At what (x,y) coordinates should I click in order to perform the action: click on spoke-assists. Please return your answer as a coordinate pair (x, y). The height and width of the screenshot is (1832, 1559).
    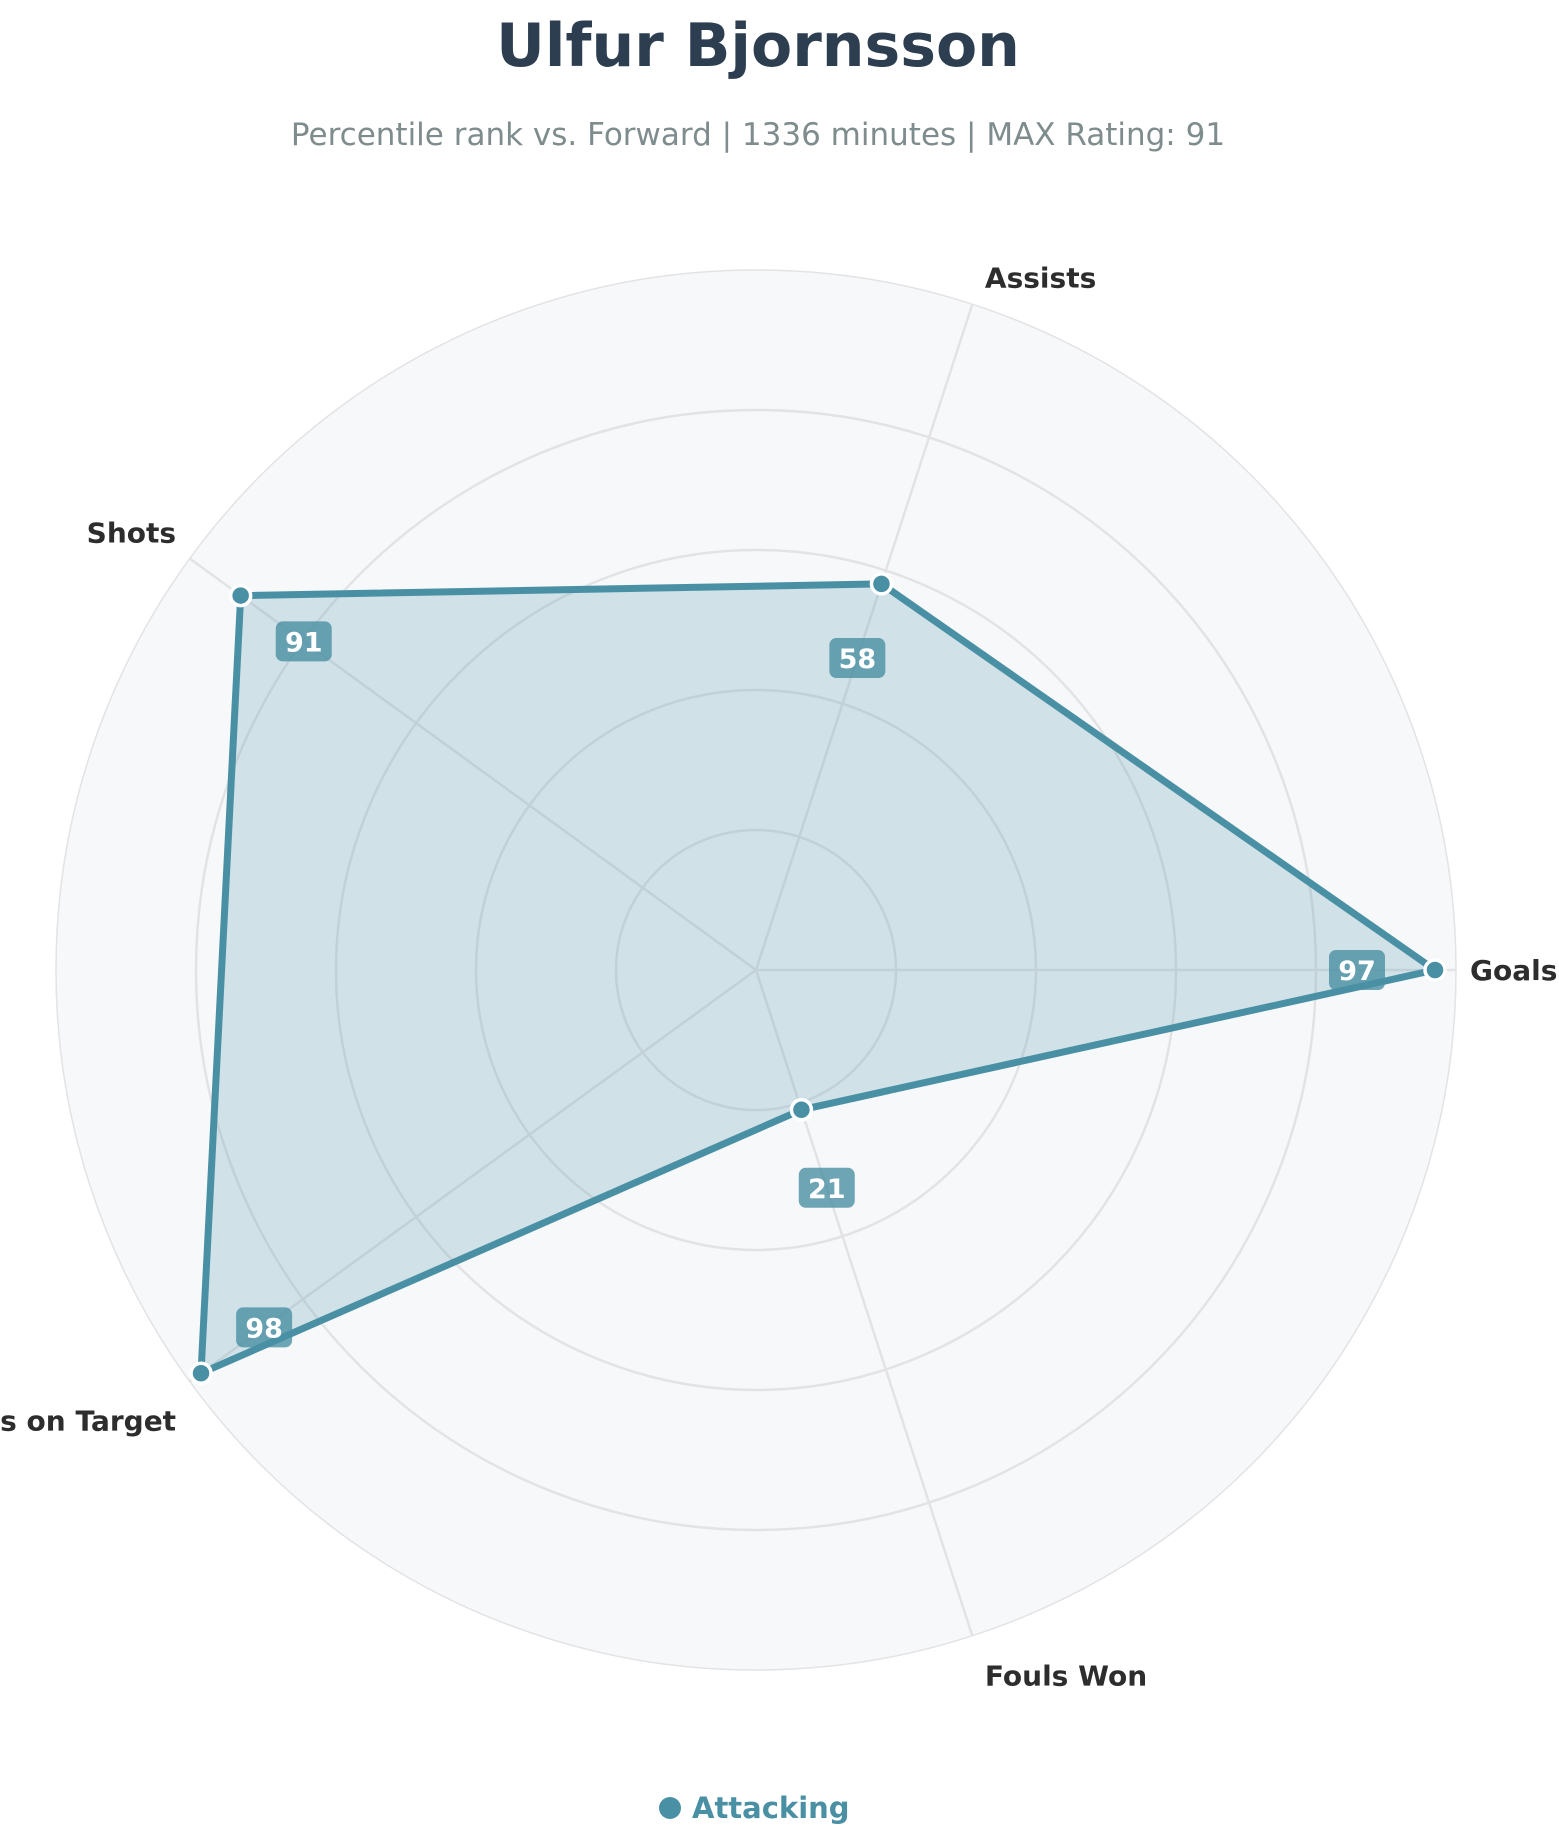
    Looking at the image, I should click on (864, 637).